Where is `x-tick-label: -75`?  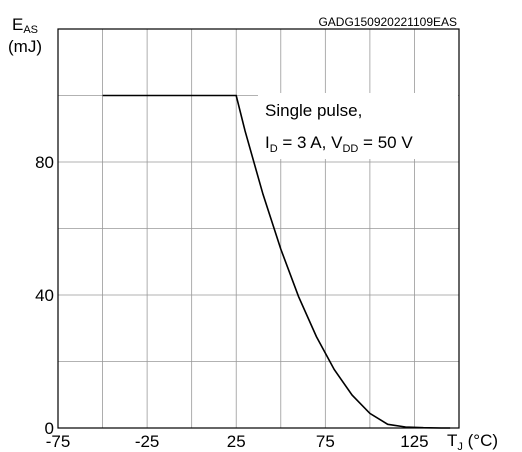
x-tick-label: -75 is located at coordinates (58, 441).